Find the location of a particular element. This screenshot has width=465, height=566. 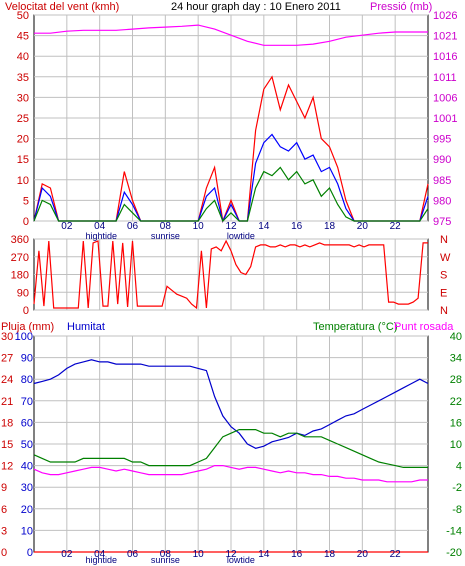

humidity-line is located at coordinates (231, 404).